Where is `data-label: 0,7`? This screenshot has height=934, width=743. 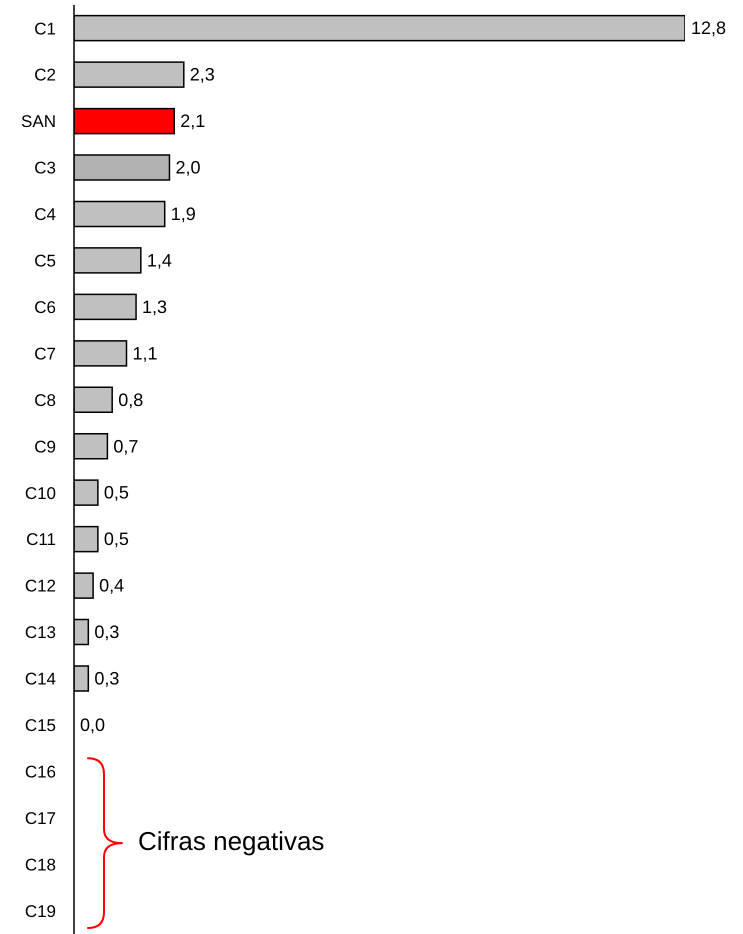
data-label: 0,7 is located at coordinates (125, 446).